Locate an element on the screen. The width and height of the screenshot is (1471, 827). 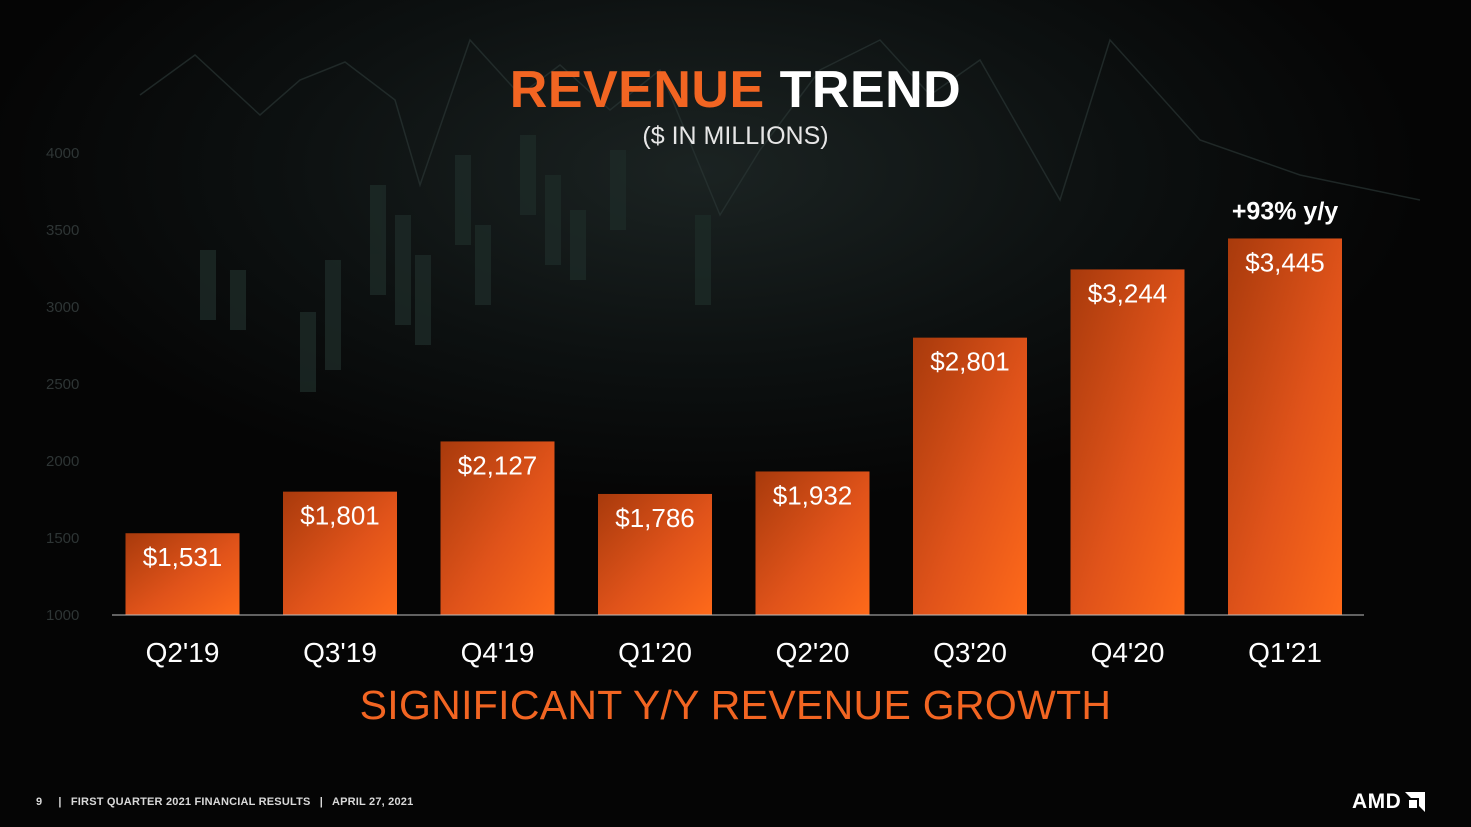
title-part-trend: TREND is located at coordinates (870, 90).